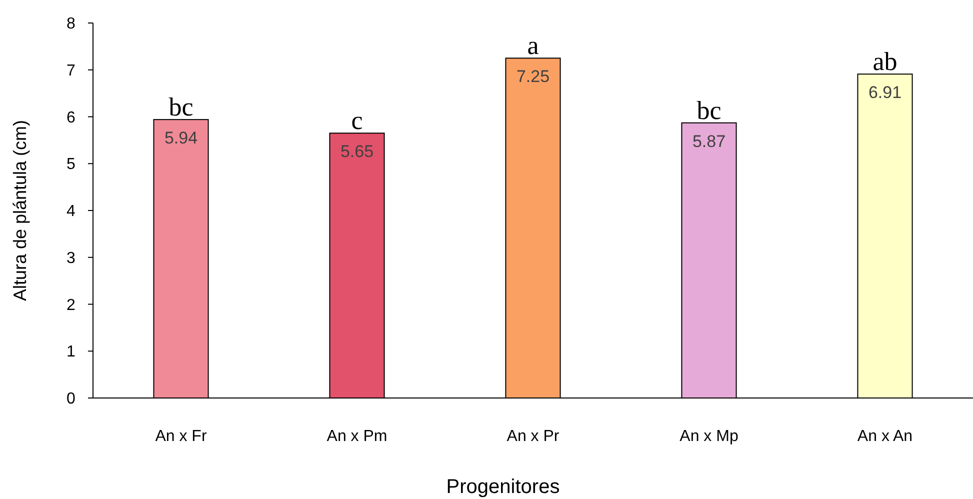 This screenshot has height=499, width=973. Describe the element at coordinates (71, 352) in the screenshot. I see `y-tick-label: 1` at that location.